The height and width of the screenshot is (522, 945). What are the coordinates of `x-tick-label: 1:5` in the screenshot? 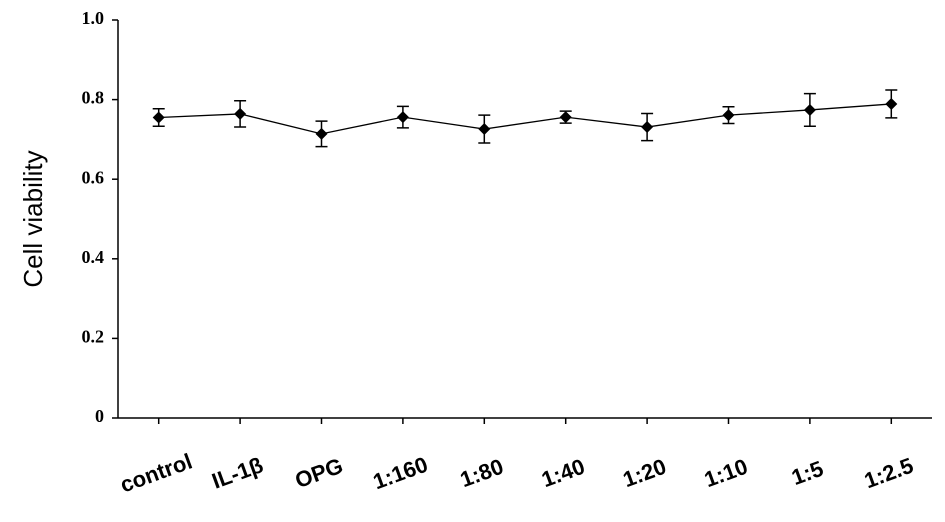 It's located at (807, 473).